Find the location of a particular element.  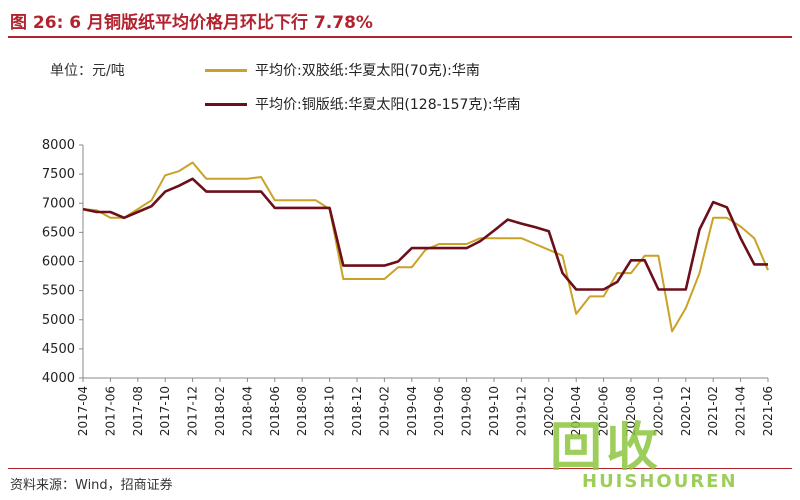

x-tick-label: 2018-10 is located at coordinates (330, 411).